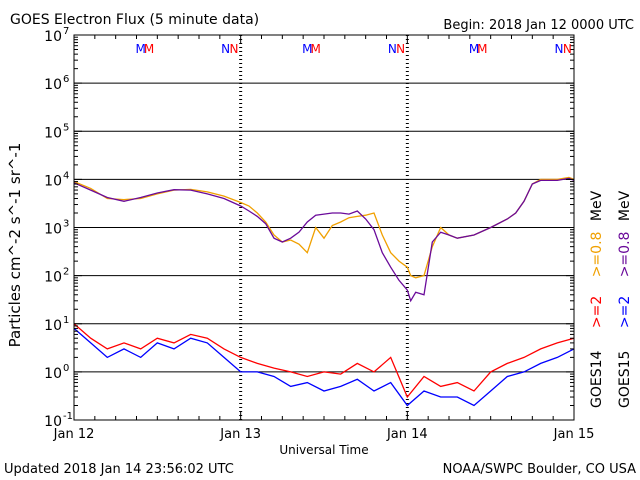 This screenshot has height=480, width=640. What do you see at coordinates (407, 434) in the screenshot?
I see `x-tick-label: Jan 14` at bounding box center [407, 434].